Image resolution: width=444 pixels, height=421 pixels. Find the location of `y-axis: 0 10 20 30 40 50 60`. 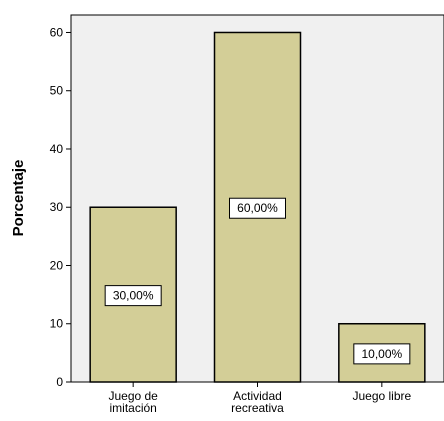

y-axis: 0 10 20 30 40 50 60 is located at coordinates (60, 207).